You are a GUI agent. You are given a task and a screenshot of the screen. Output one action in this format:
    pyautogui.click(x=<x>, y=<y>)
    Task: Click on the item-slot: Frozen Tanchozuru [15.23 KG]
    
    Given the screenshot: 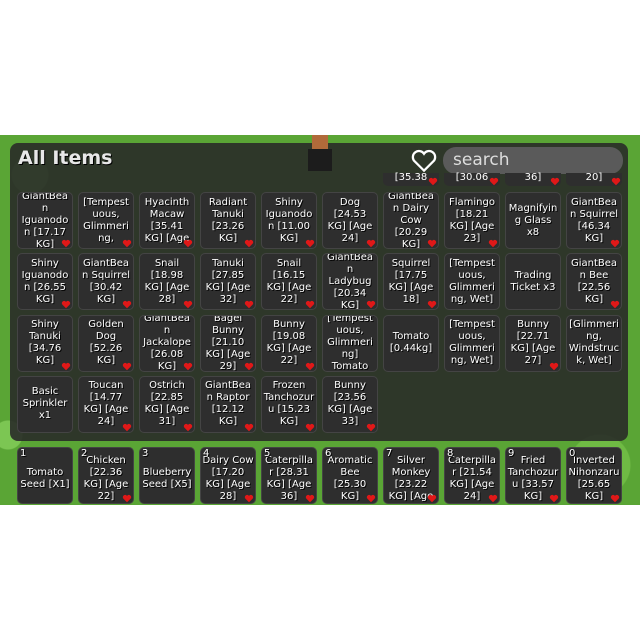 What is the action you would take?
    pyautogui.click(x=289, y=404)
    